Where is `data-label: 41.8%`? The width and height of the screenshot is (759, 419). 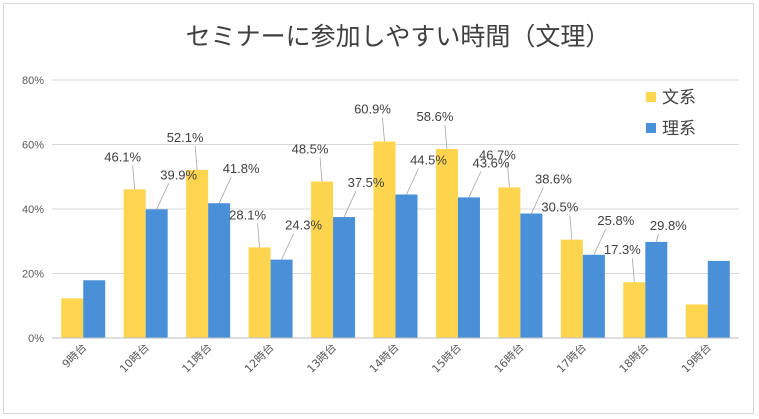
data-label: 41.8% is located at coordinates (241, 168).